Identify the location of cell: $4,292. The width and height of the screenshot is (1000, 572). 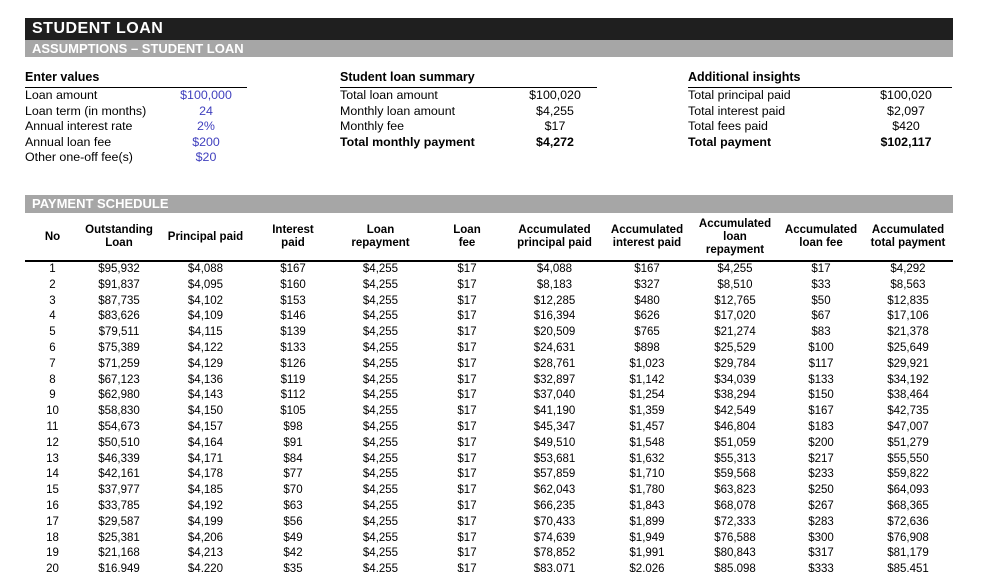
(908, 269).